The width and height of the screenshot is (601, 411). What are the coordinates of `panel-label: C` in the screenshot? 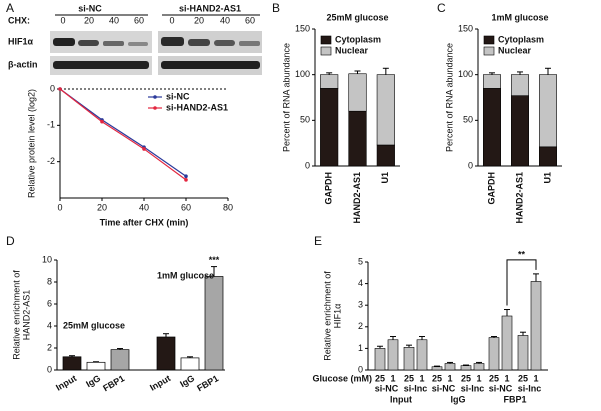 It's located at (441, 8).